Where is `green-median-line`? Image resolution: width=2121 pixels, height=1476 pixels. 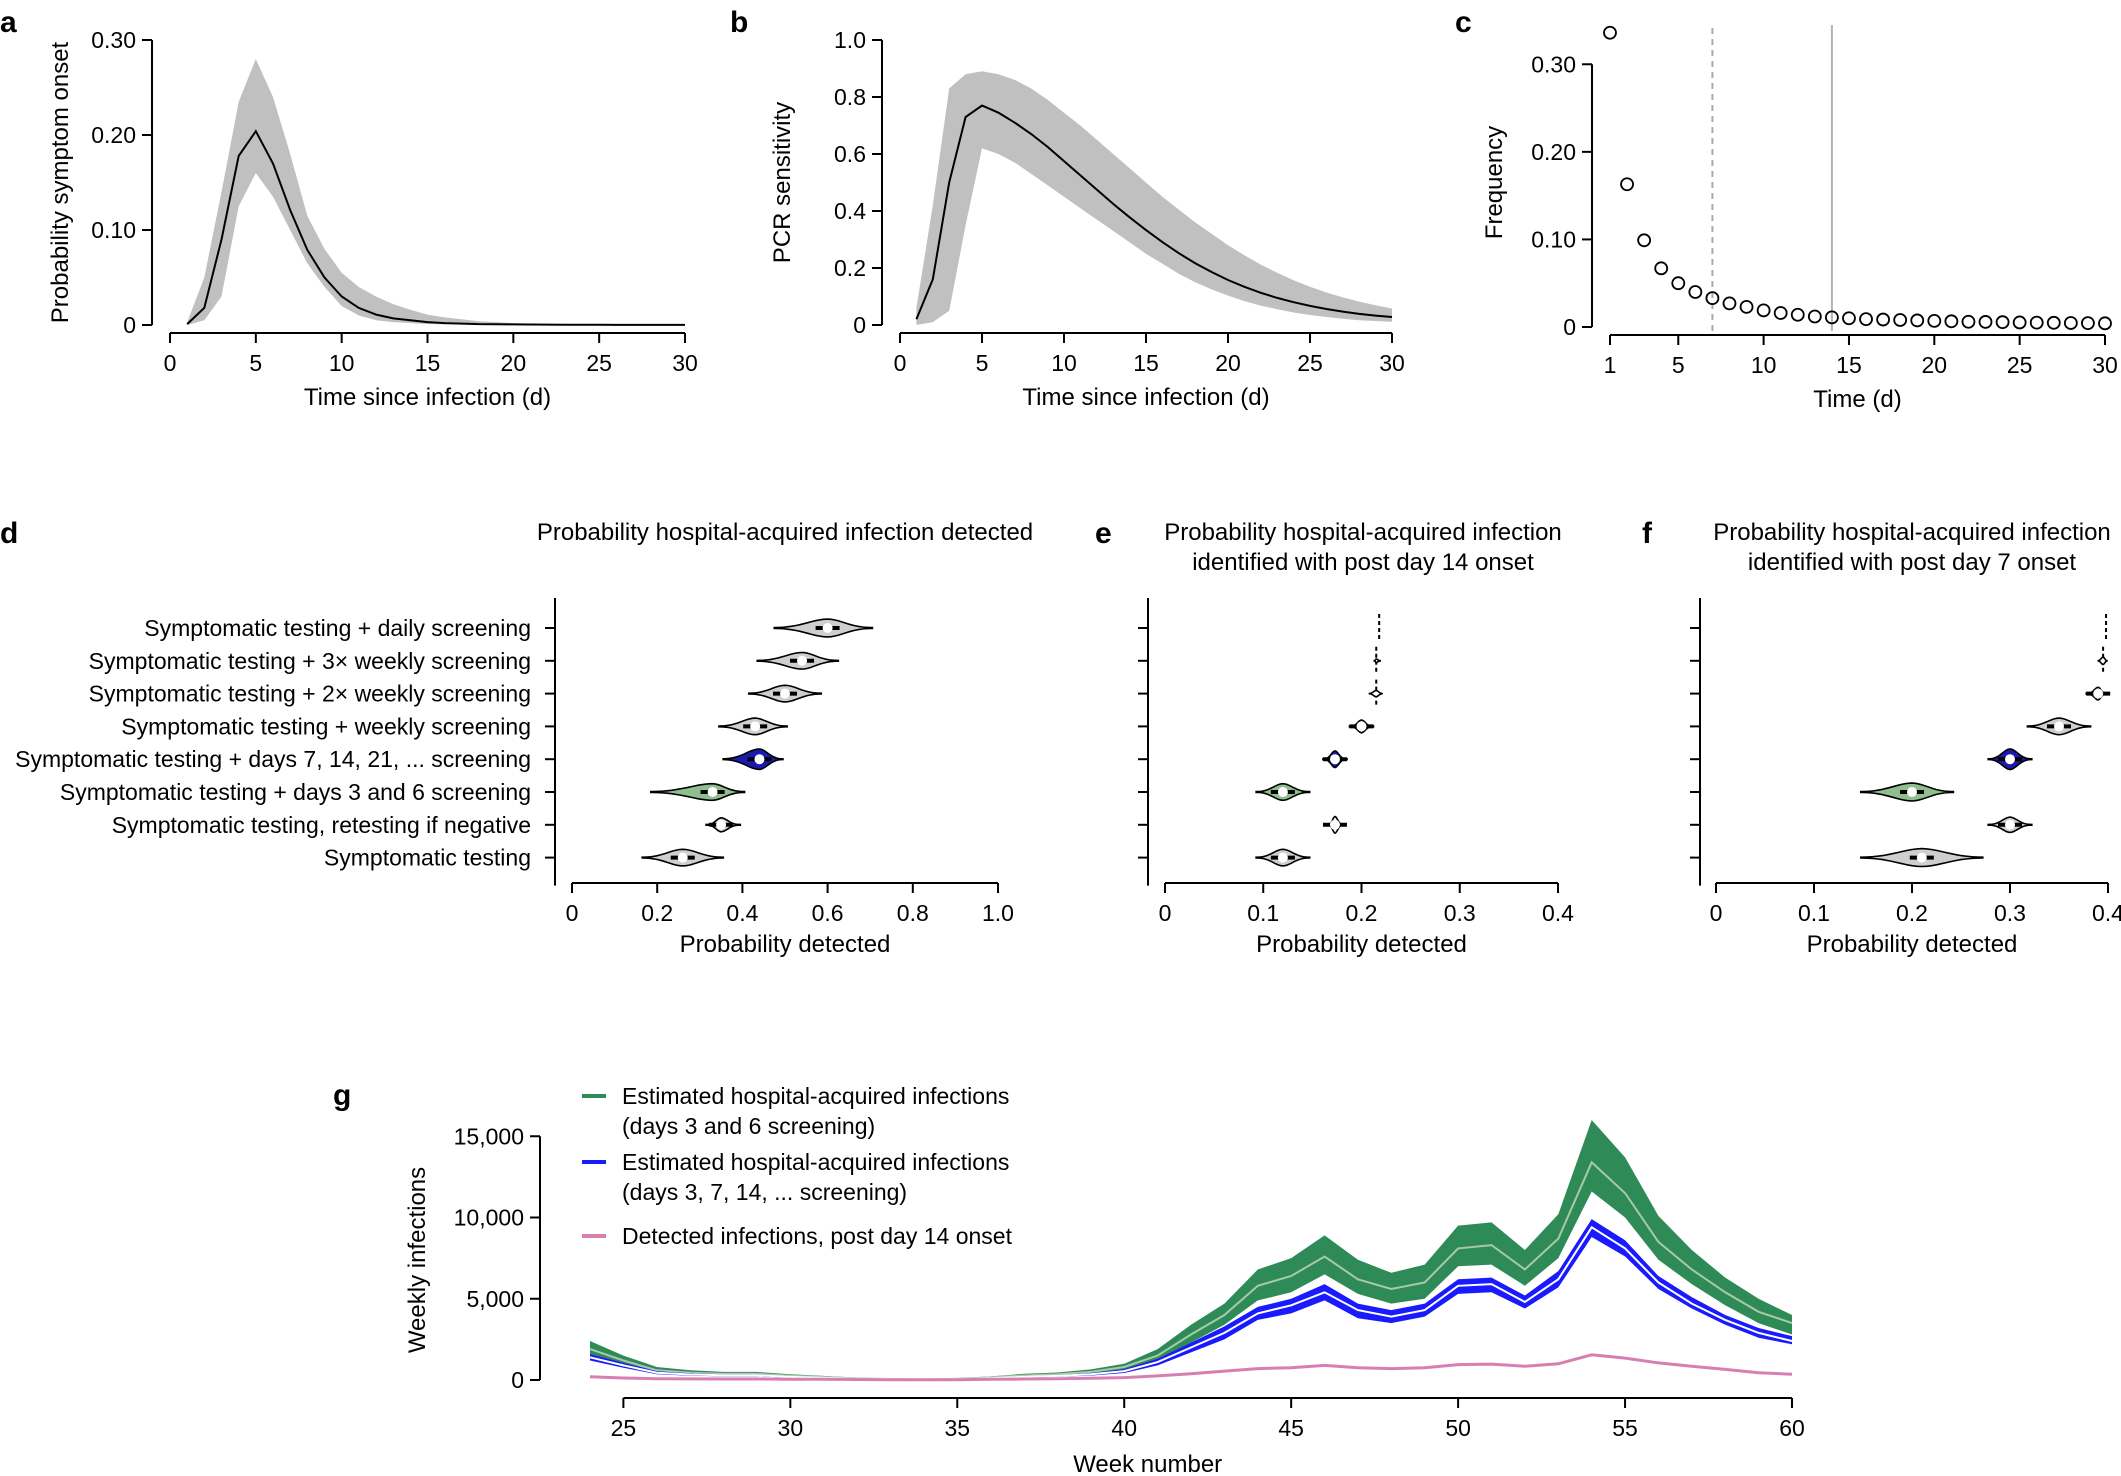
green-median-line is located at coordinates (1191, 1270).